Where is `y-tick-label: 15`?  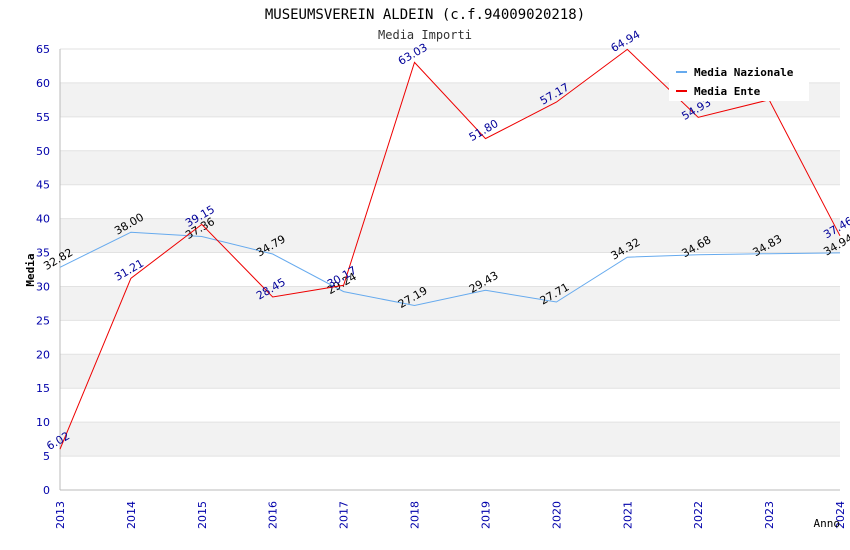
y-tick-label: 15 is located at coordinates (43, 388).